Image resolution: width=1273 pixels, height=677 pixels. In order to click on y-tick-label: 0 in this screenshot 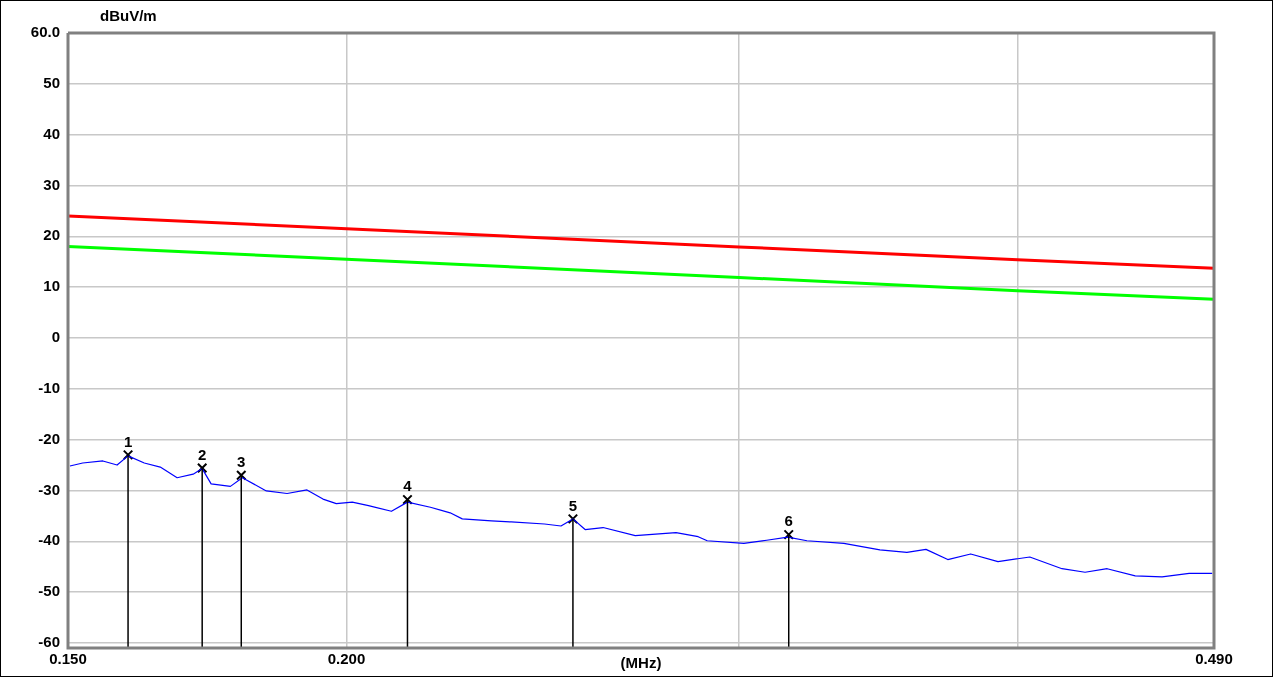, I will do `click(55, 337)`.